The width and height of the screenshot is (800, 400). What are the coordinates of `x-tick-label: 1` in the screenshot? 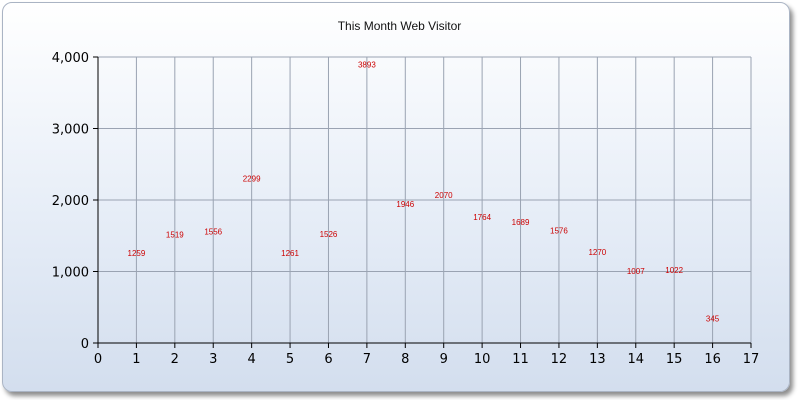 It's located at (136, 359).